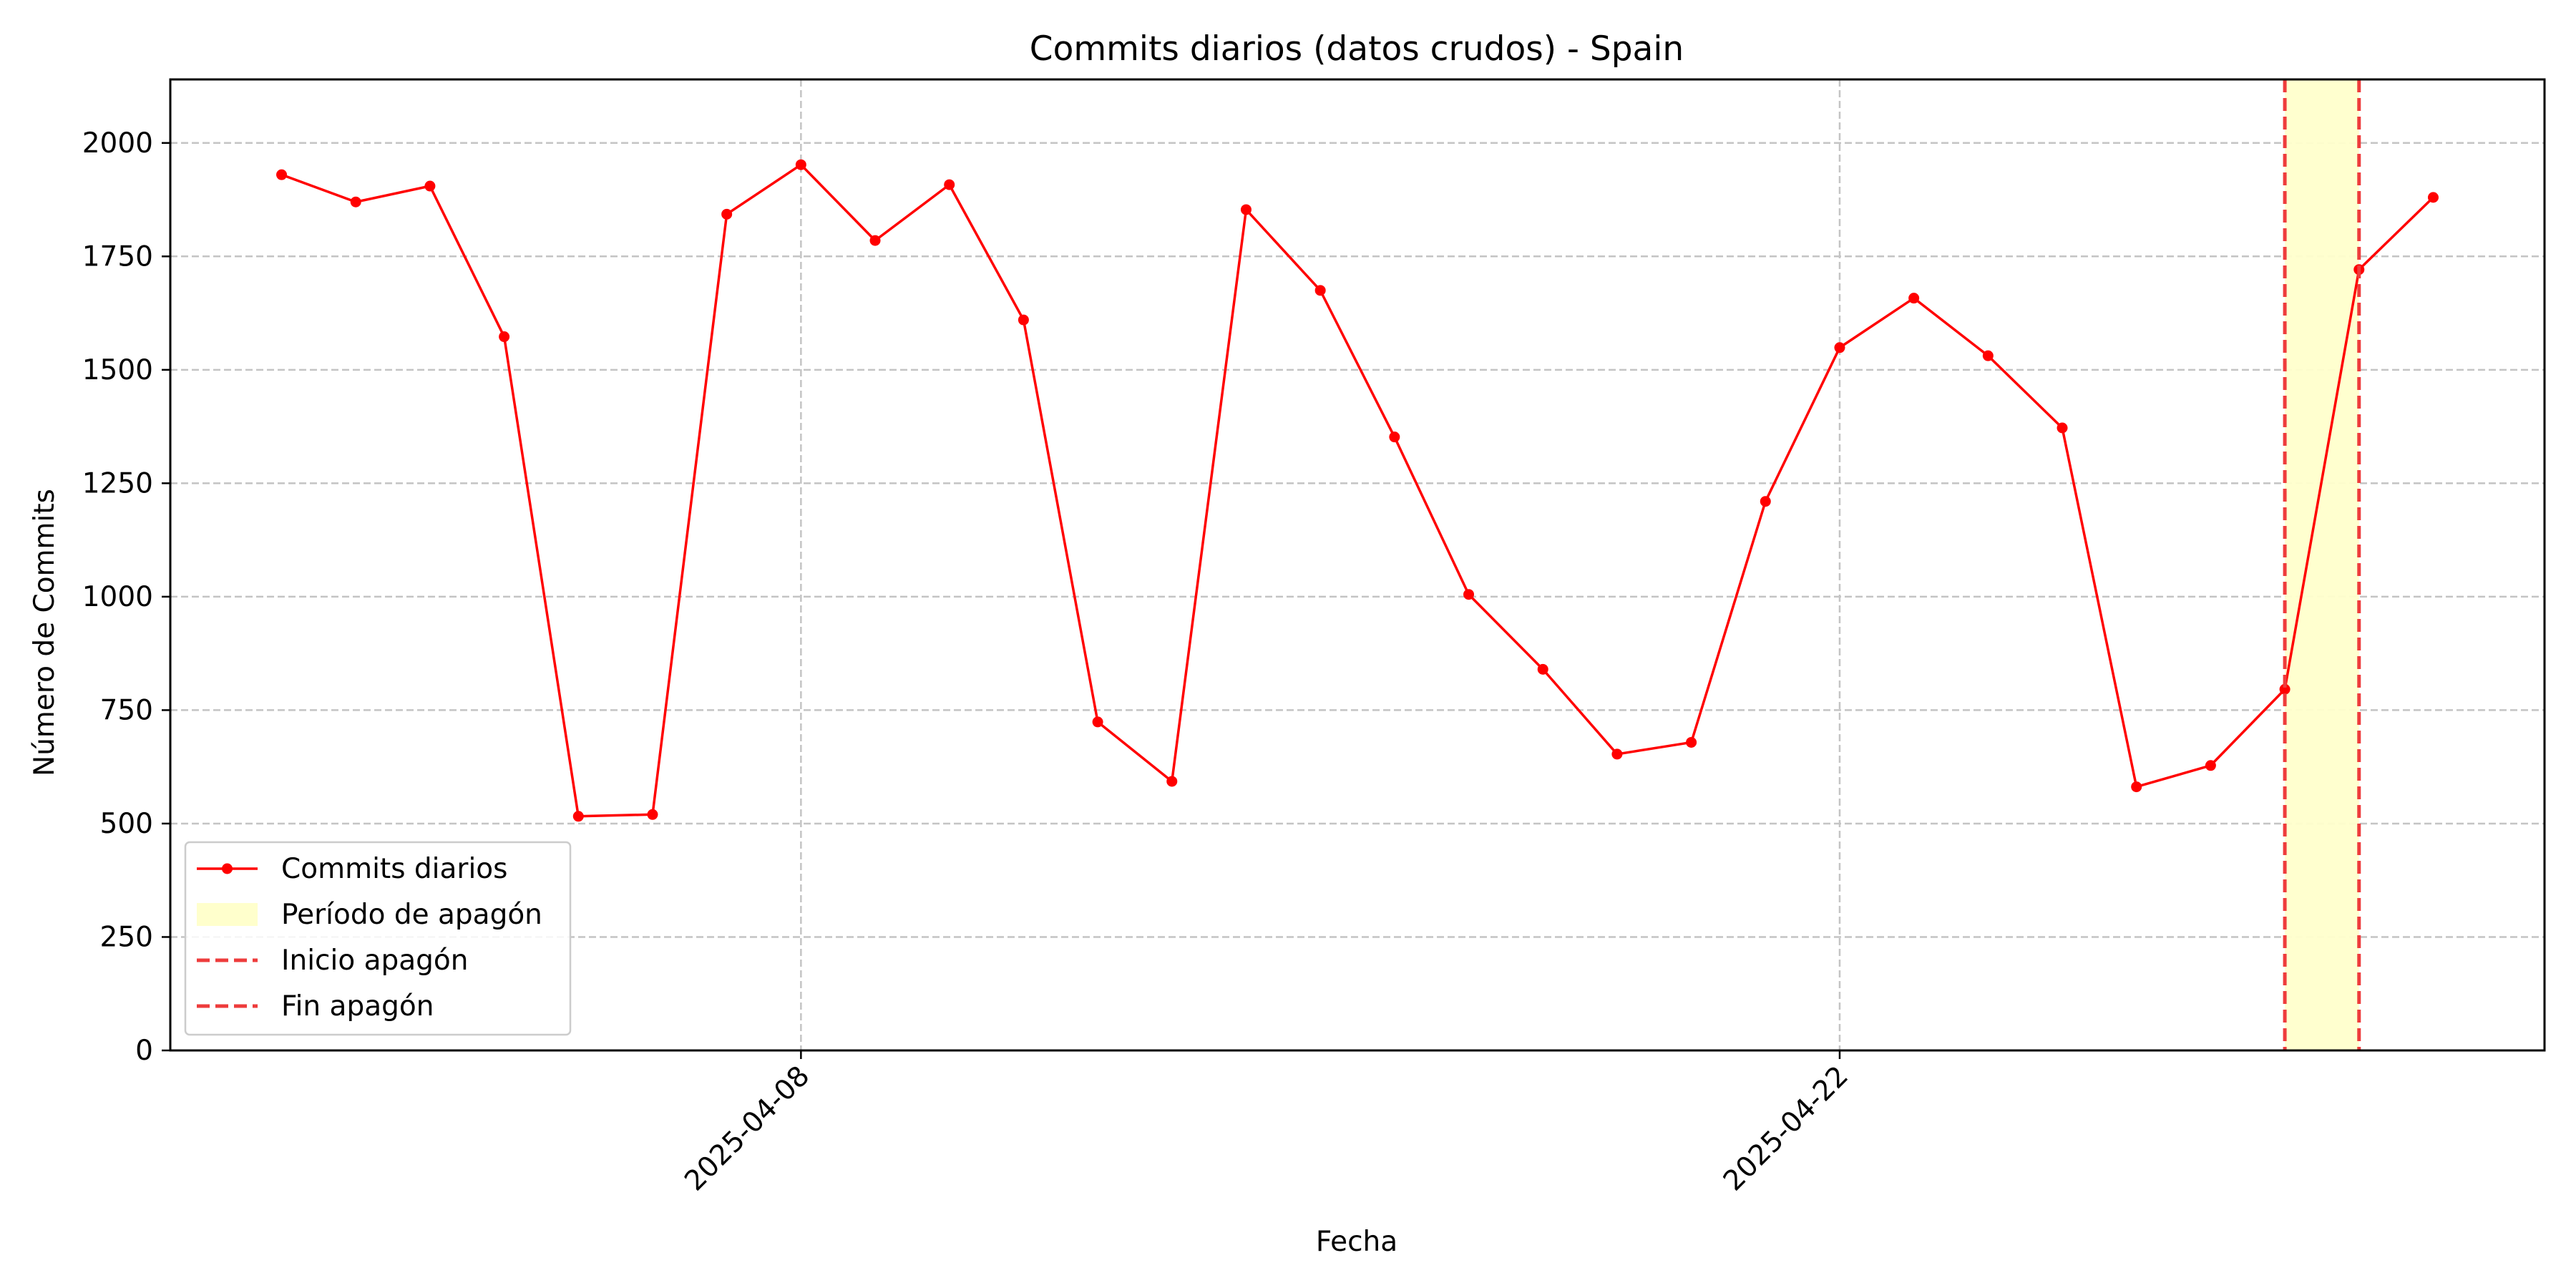 The height and width of the screenshot is (1288, 2576). I want to click on legend-label: Período de apagón, so click(411, 915).